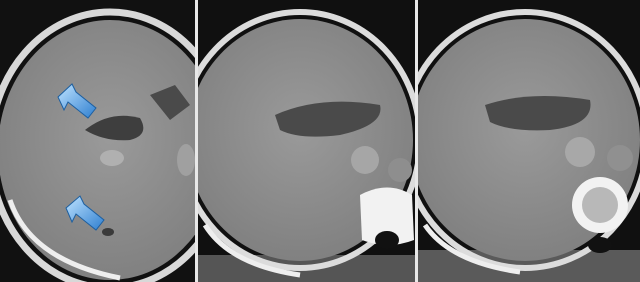 The height and width of the screenshot is (282, 640). I want to click on vertebral-body, so click(600, 205).